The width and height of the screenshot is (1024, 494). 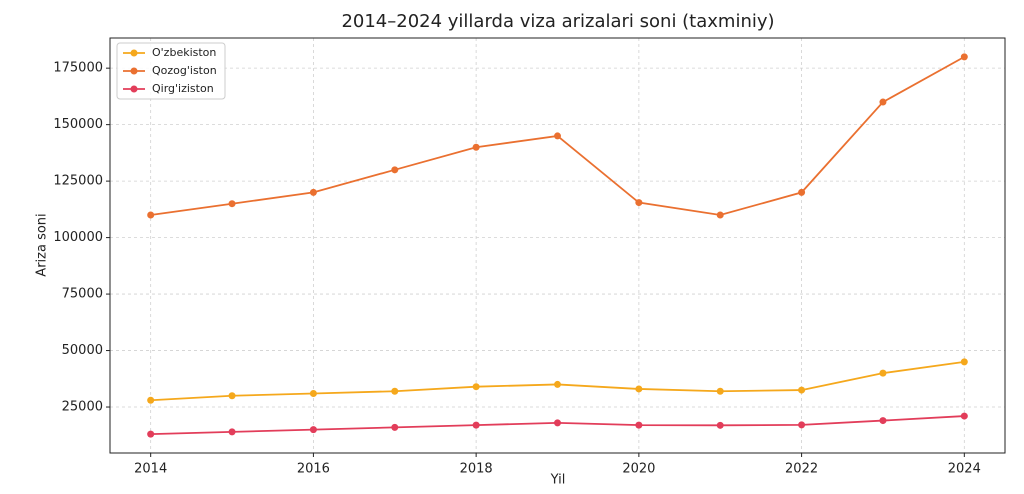 What do you see at coordinates (801, 469) in the screenshot?
I see `x-tick-label: 2022` at bounding box center [801, 469].